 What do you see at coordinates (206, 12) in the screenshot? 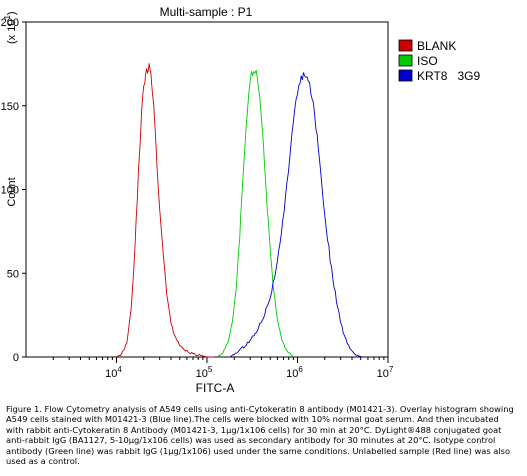
I see `chart-title: Multi-sample : P1` at bounding box center [206, 12].